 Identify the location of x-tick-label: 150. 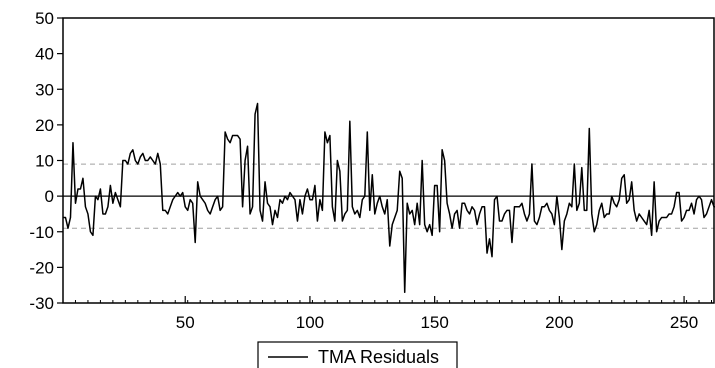
(434, 322).